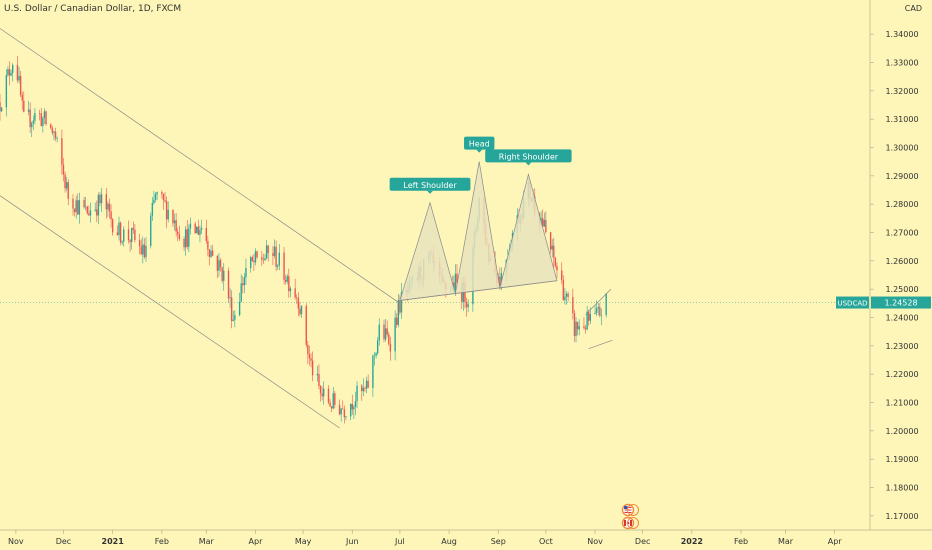 Image resolution: width=932 pixels, height=550 pixels. Describe the element at coordinates (352, 541) in the screenshot. I see `x-tick-label: Jun` at that location.